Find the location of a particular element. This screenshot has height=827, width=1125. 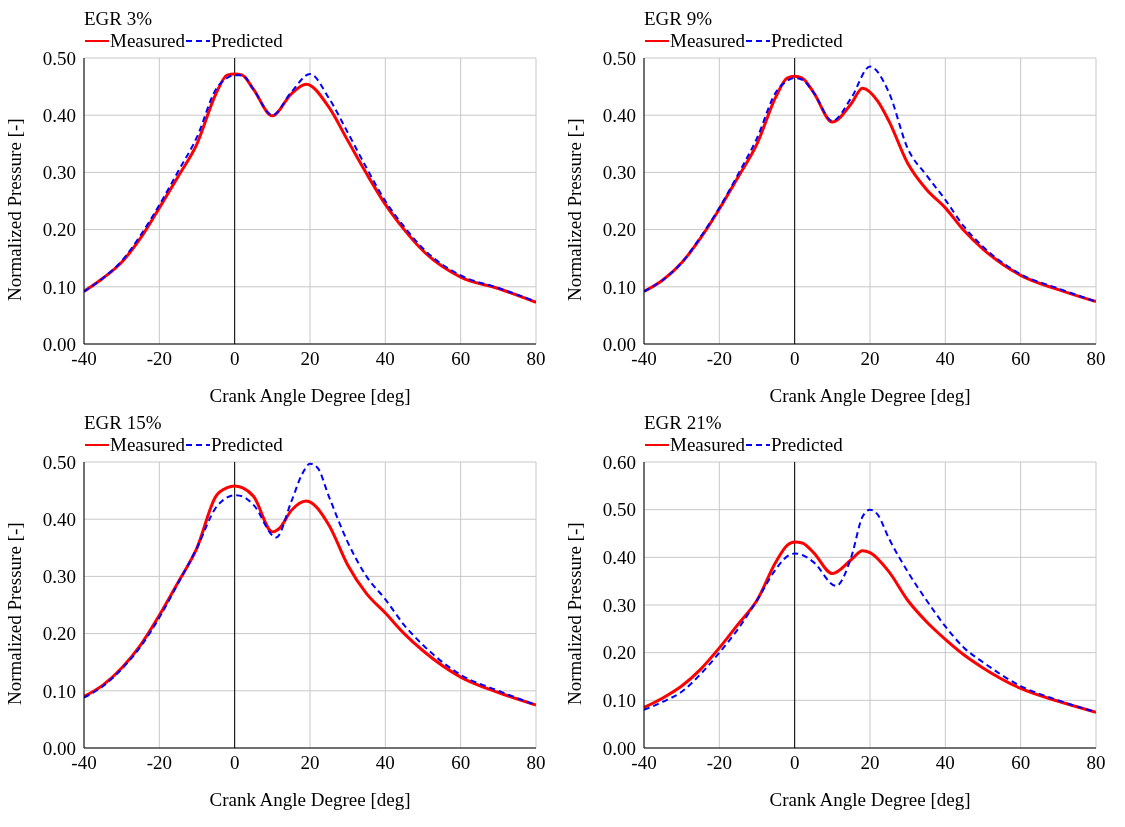

chart-title: EGR 9% is located at coordinates (678, 19).